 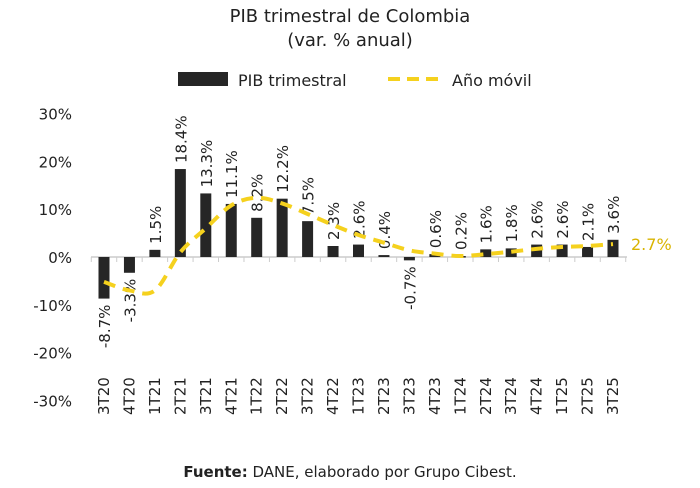 I want to click on bar-data-label: 3.6%, so click(x=614, y=215).